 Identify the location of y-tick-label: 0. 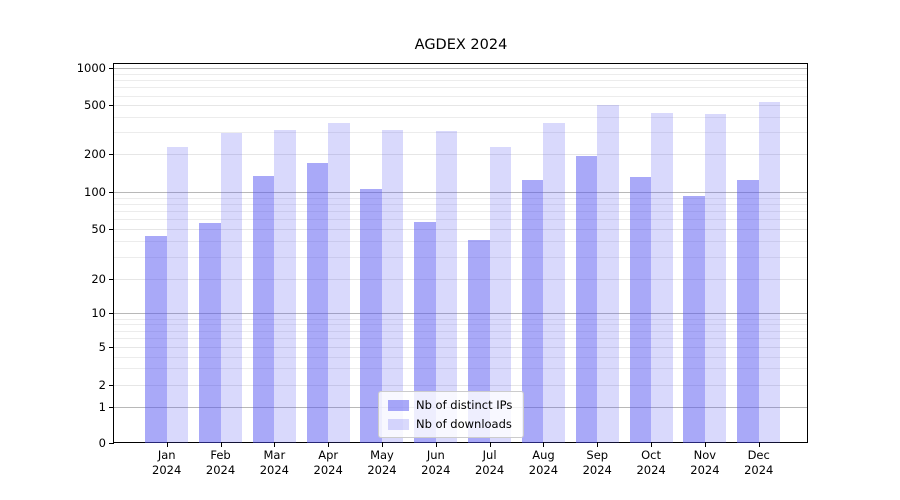
(102, 443).